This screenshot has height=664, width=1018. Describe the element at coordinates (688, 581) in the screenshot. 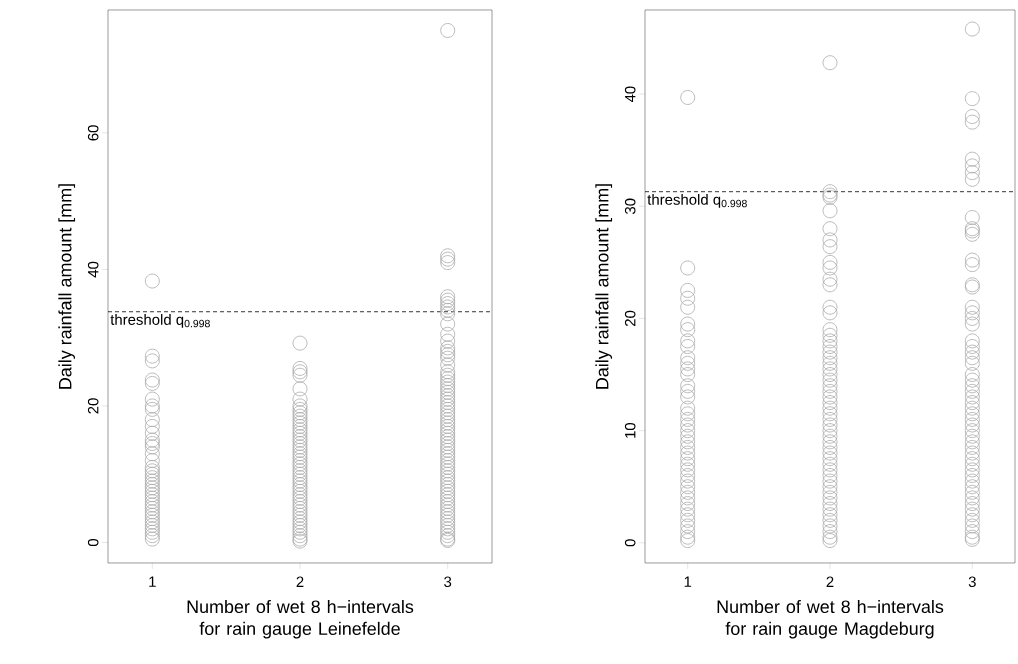

I see `x-tick-label: 1` at that location.